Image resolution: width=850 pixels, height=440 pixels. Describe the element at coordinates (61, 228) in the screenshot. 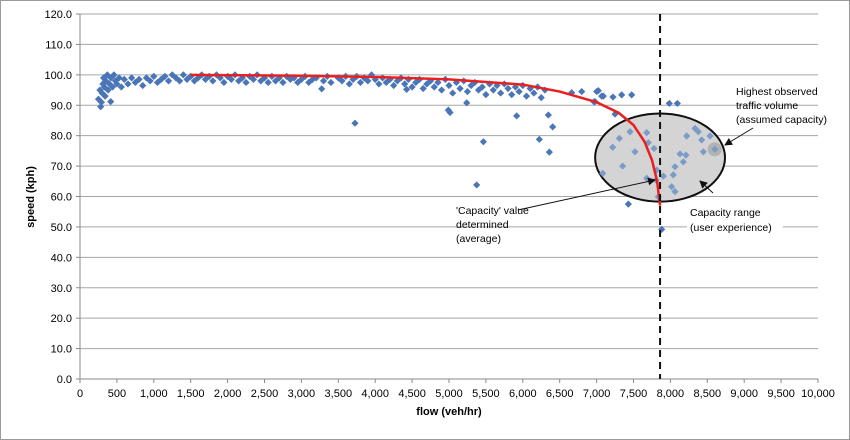

I see `y-tick-label: 50.0` at that location.